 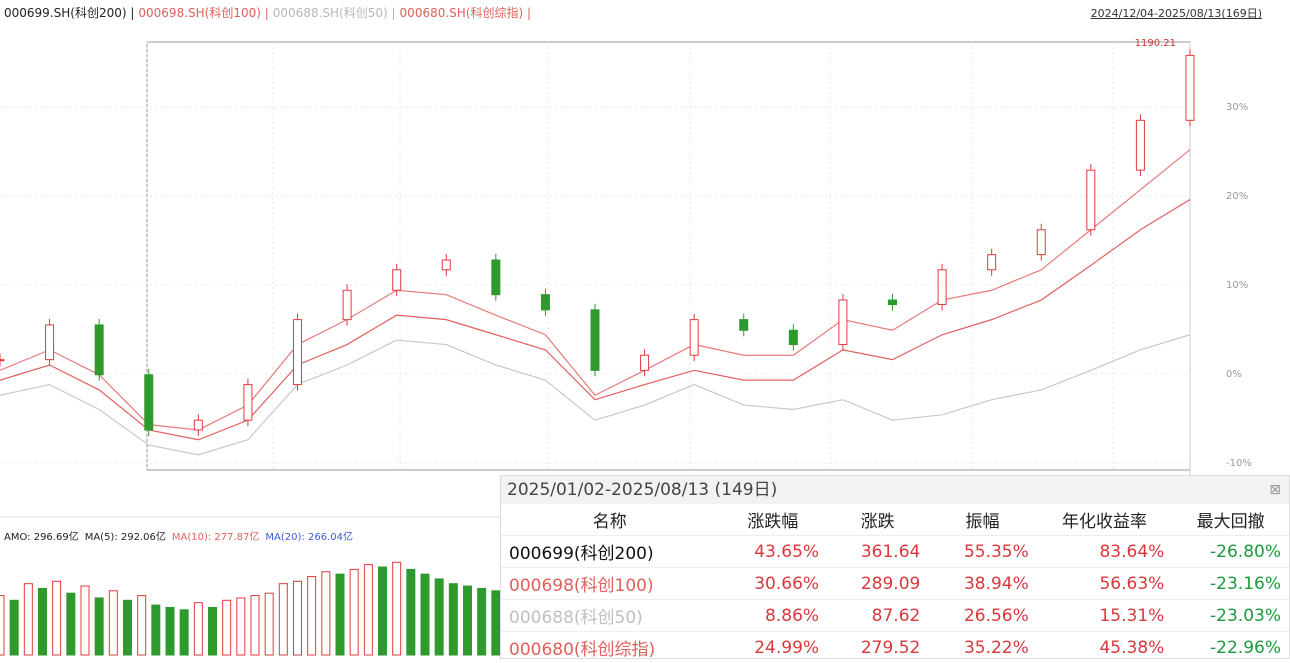 I want to click on table-cell: 35.22%, so click(x=982, y=647).